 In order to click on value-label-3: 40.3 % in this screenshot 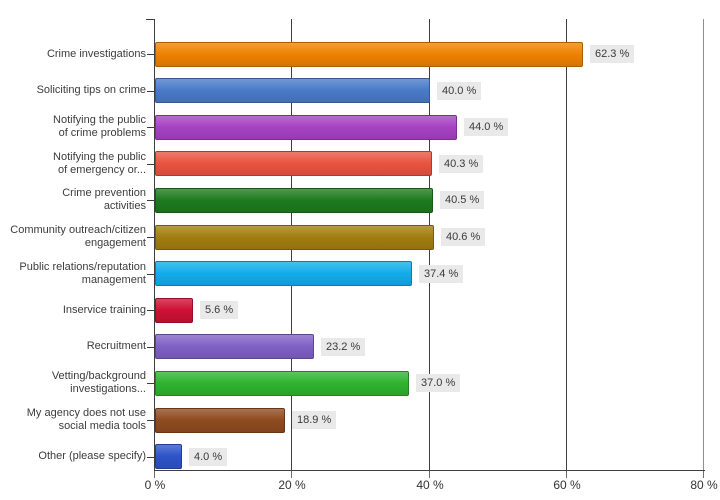, I will do `click(461, 163)`.